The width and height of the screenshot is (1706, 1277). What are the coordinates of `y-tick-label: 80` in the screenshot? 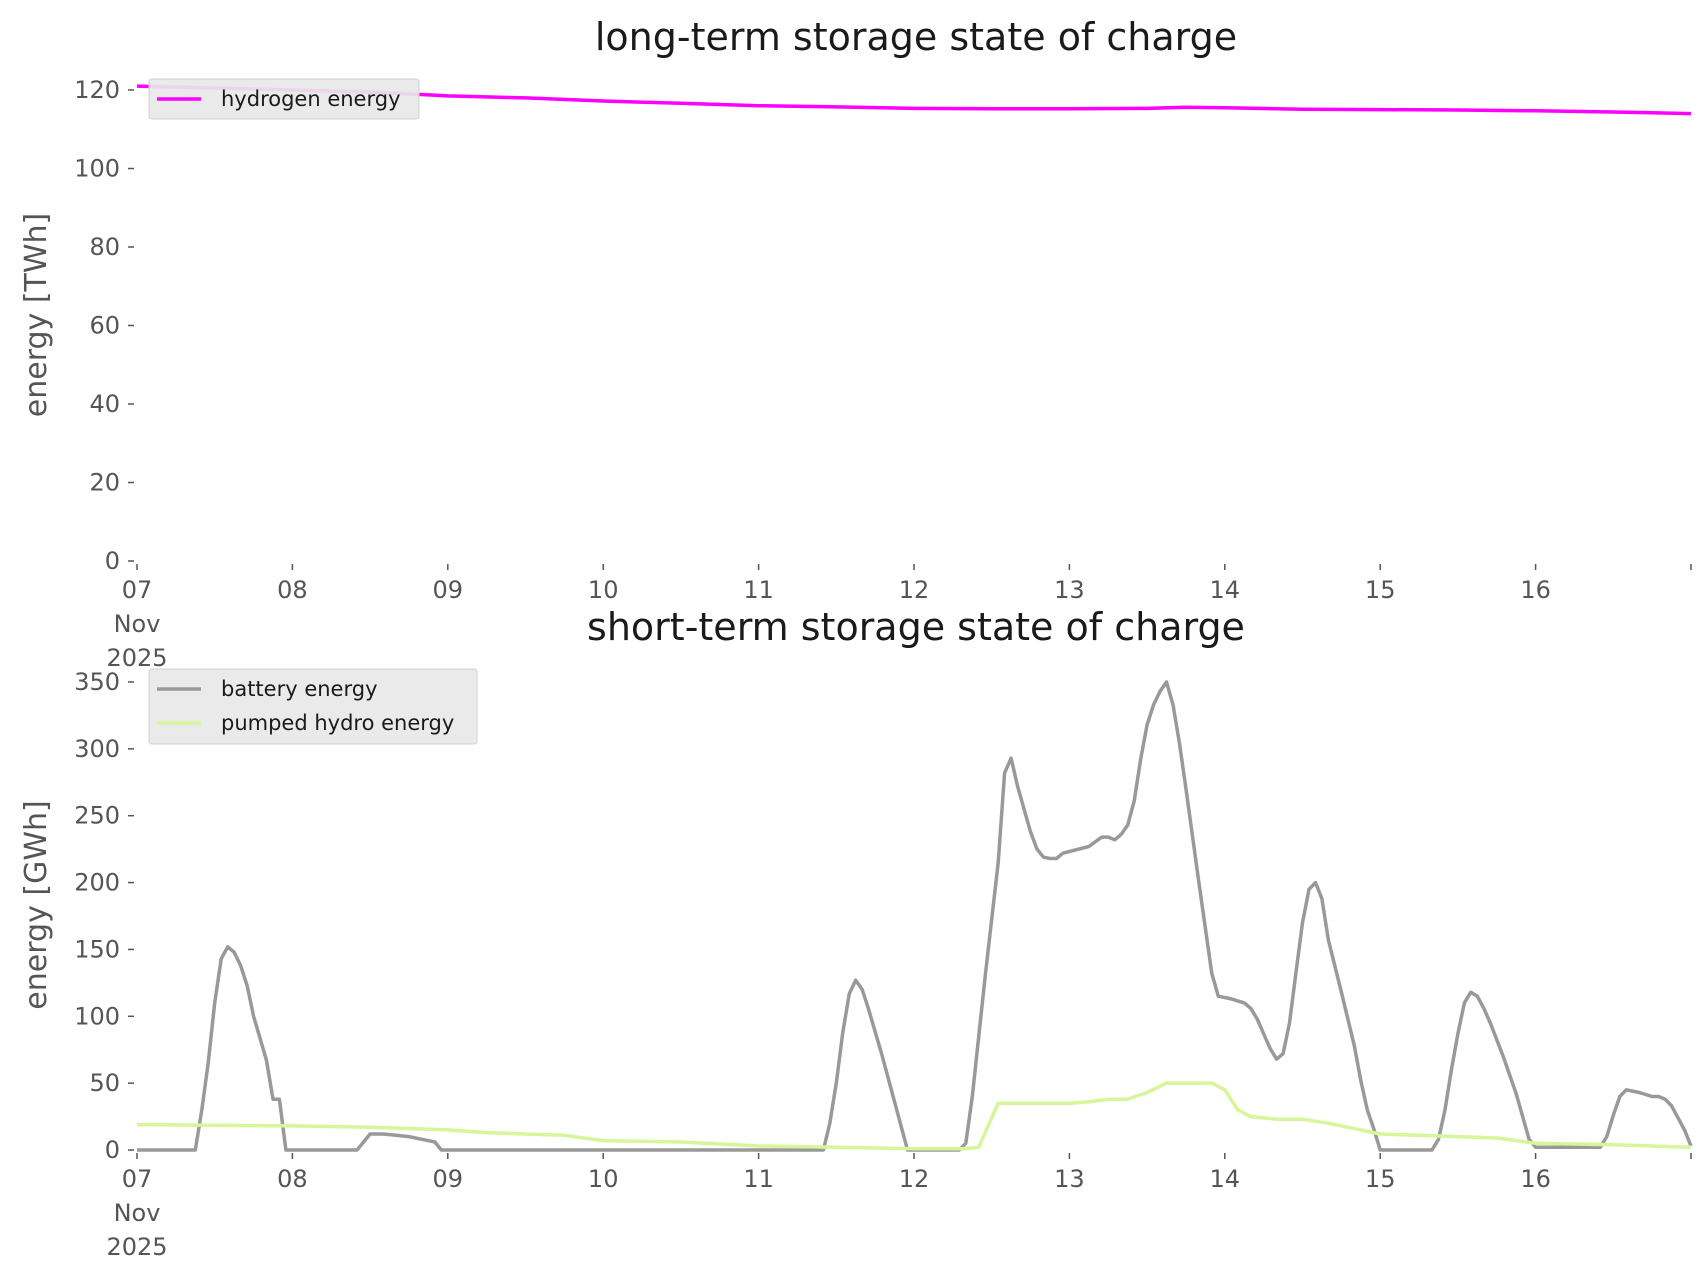 It's located at (104, 247).